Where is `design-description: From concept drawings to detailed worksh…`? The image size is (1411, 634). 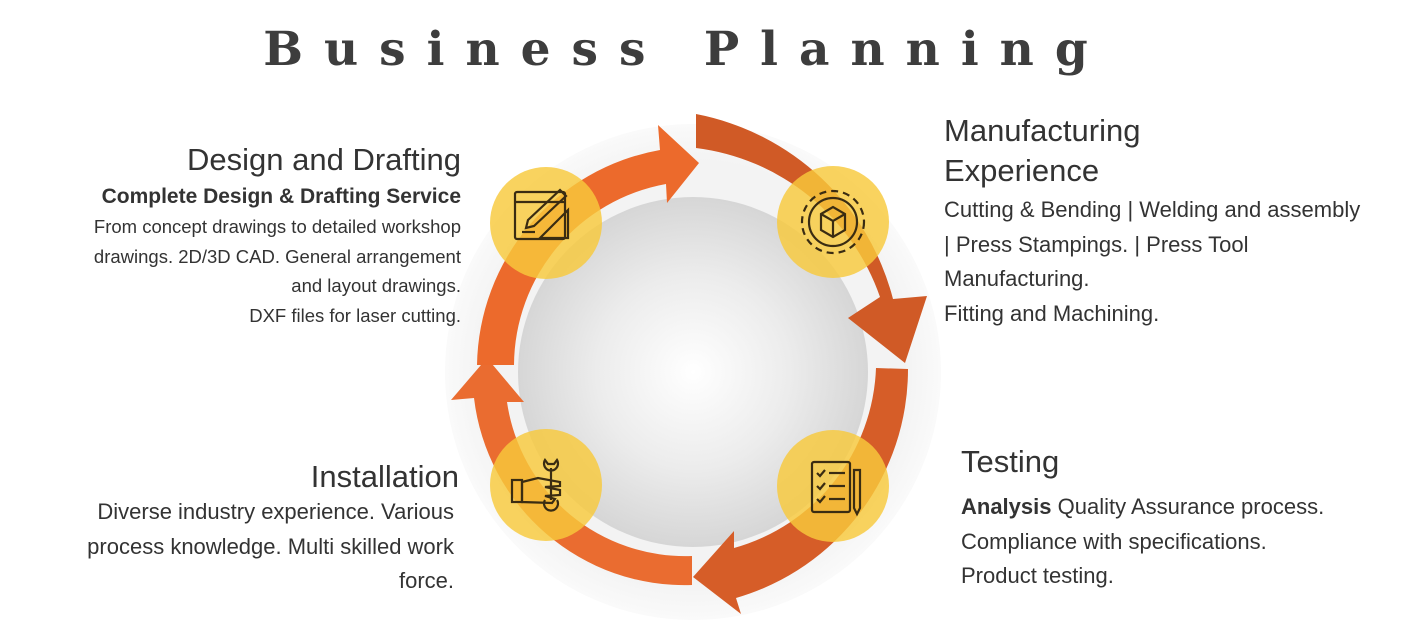 design-description: From concept drawings to detailed worksh… is located at coordinates (240, 271).